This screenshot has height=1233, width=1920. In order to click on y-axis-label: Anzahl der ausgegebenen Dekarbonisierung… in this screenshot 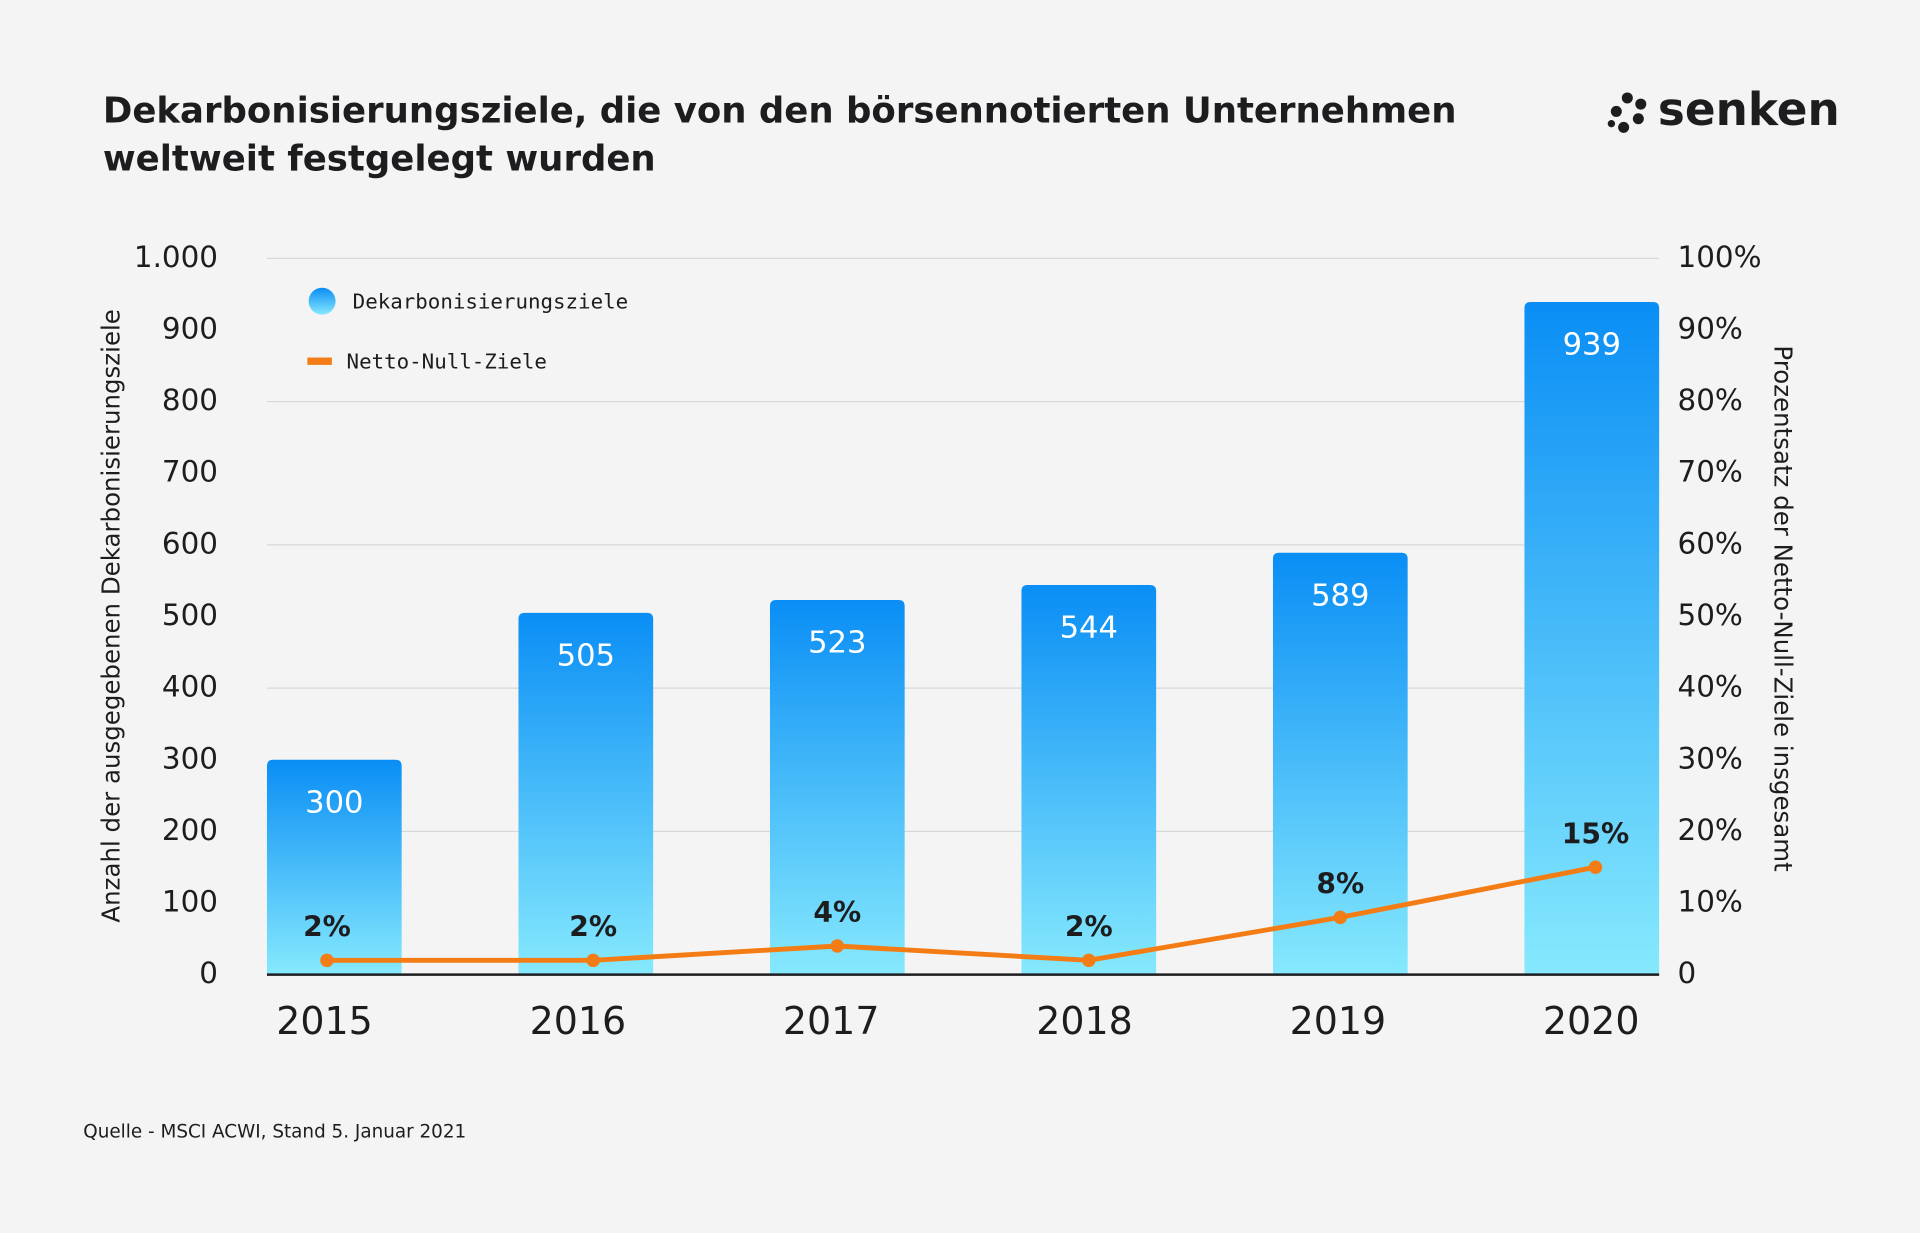, I will do `click(111, 615)`.